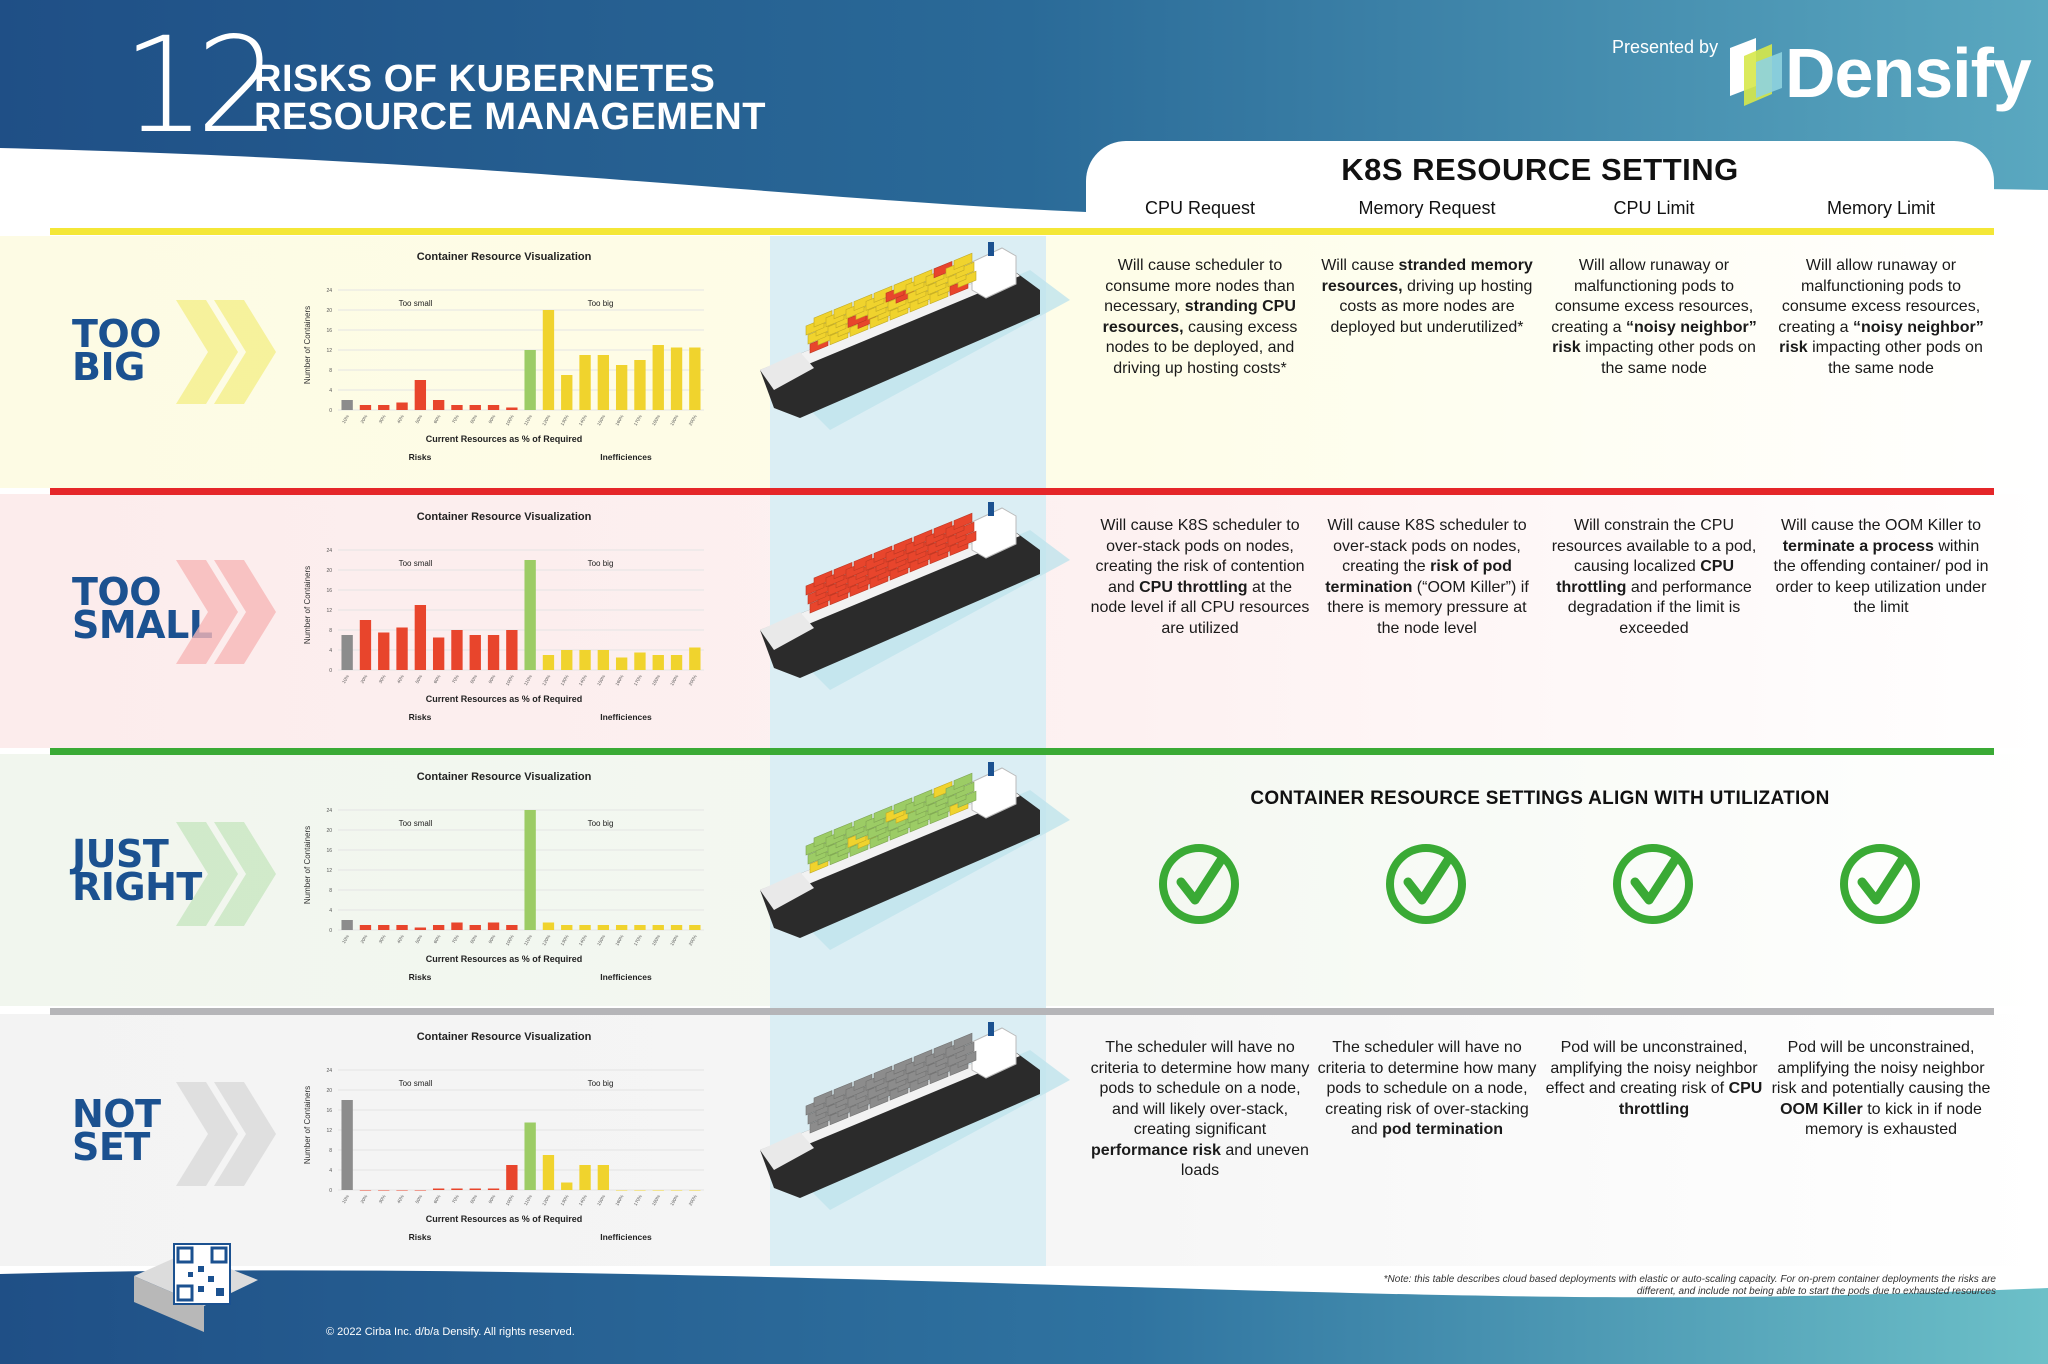 The width and height of the screenshot is (2048, 1364). What do you see at coordinates (565, 680) in the screenshot?
I see `x-tick-label: 130%` at bounding box center [565, 680].